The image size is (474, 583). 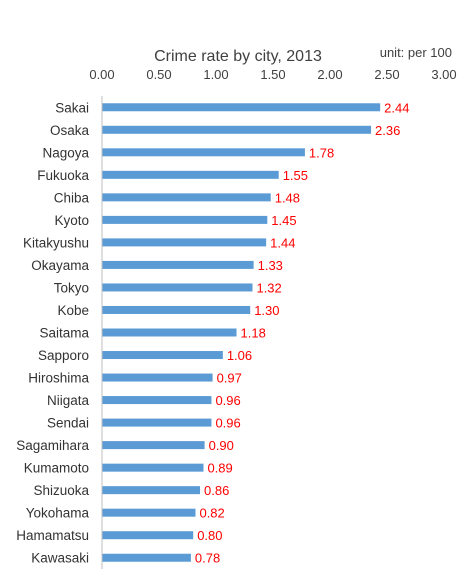 What do you see at coordinates (52, 535) in the screenshot?
I see `category-label: Hamamatsu` at bounding box center [52, 535].